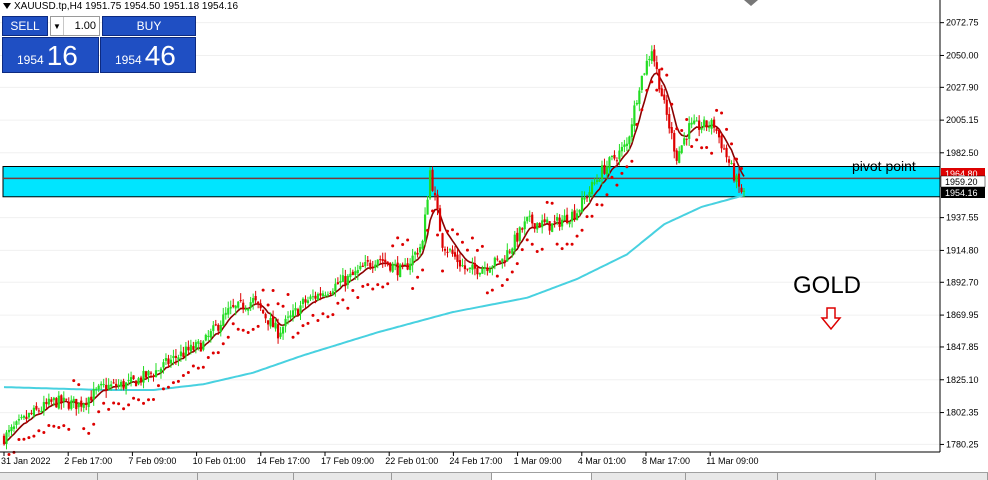  I want to click on y-tick-label: 1847.85, so click(962, 347).